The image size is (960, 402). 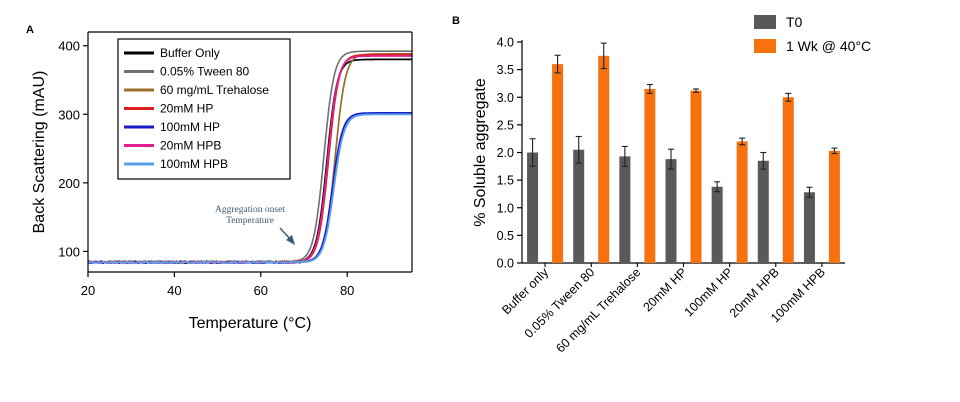 What do you see at coordinates (69, 46) in the screenshot?
I see `y-tick-label-a: 400` at bounding box center [69, 46].